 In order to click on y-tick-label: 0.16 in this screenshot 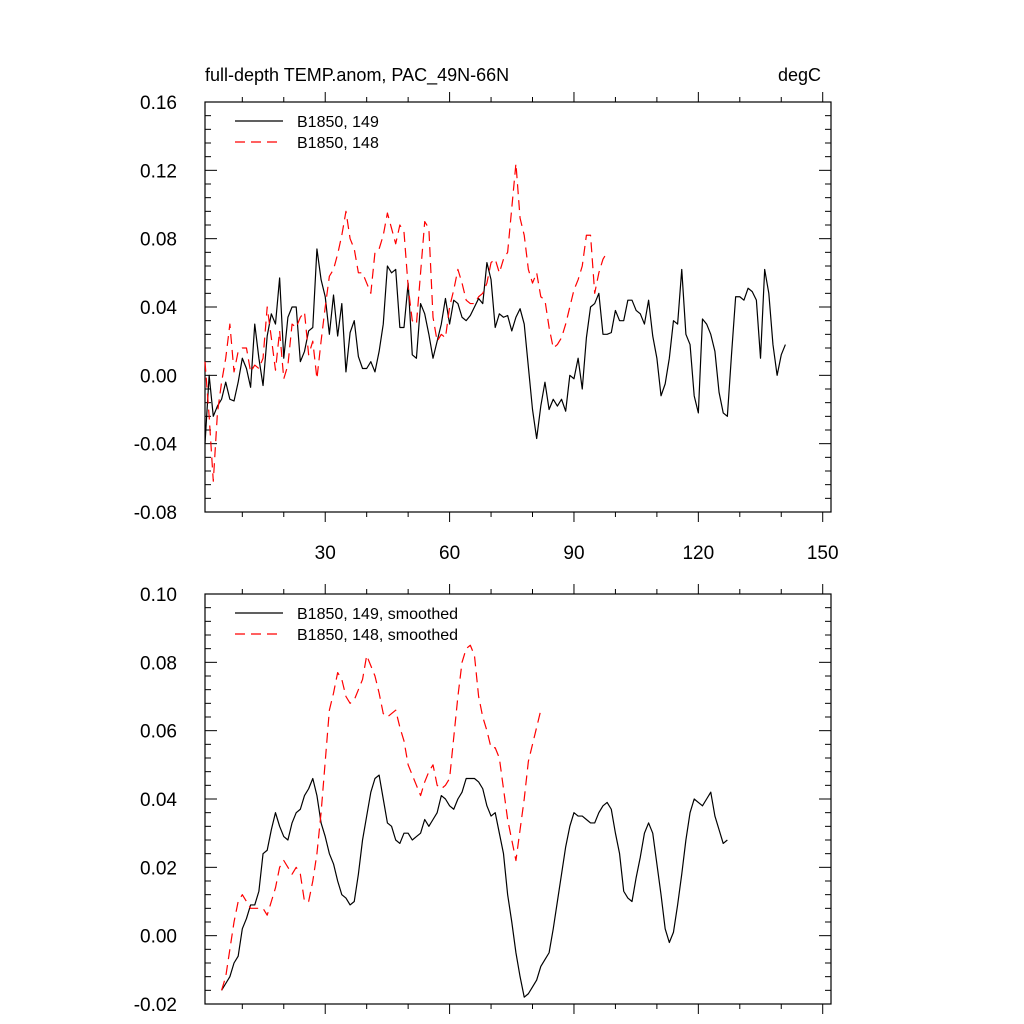, I will do `click(158, 103)`.